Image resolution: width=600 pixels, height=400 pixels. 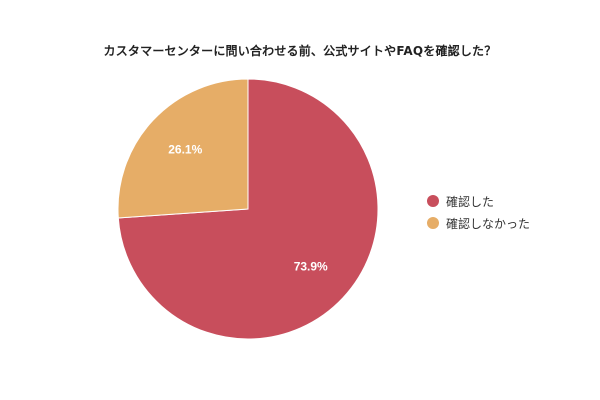 I want to click on legend-label: 確認しなかった, so click(x=488, y=223).